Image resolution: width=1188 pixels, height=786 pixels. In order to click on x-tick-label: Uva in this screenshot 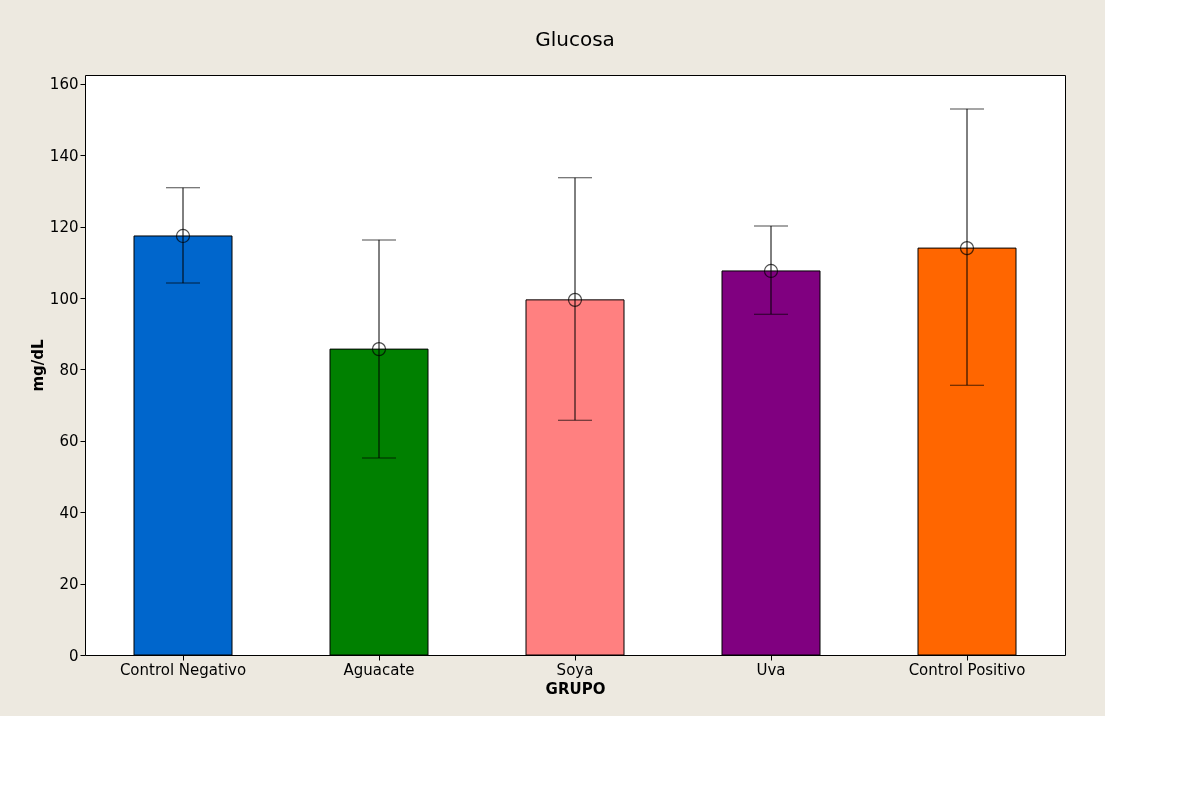, I will do `click(771, 669)`.